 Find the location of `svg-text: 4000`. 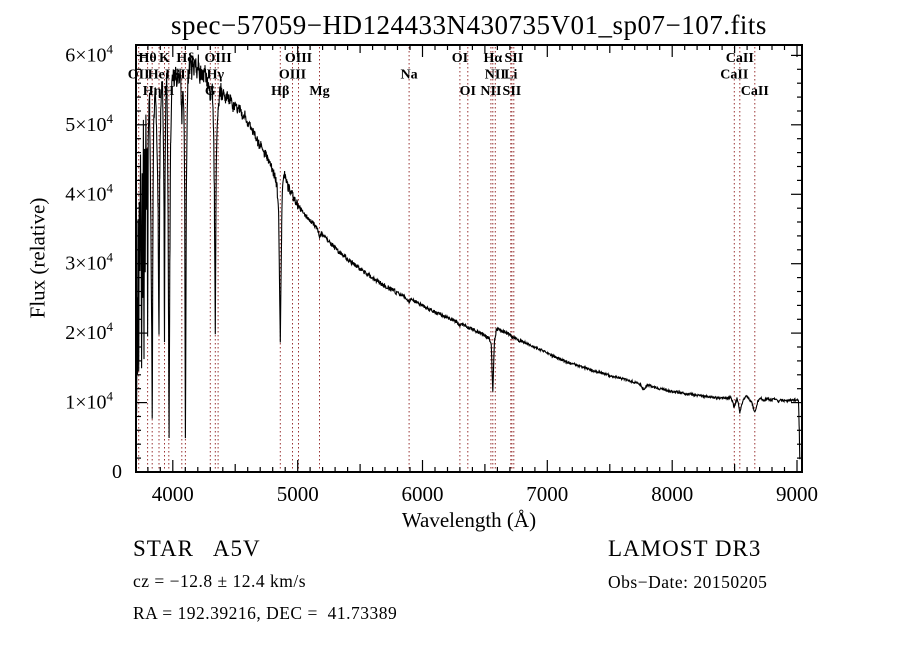

svg-text: 4000 is located at coordinates (173, 494).